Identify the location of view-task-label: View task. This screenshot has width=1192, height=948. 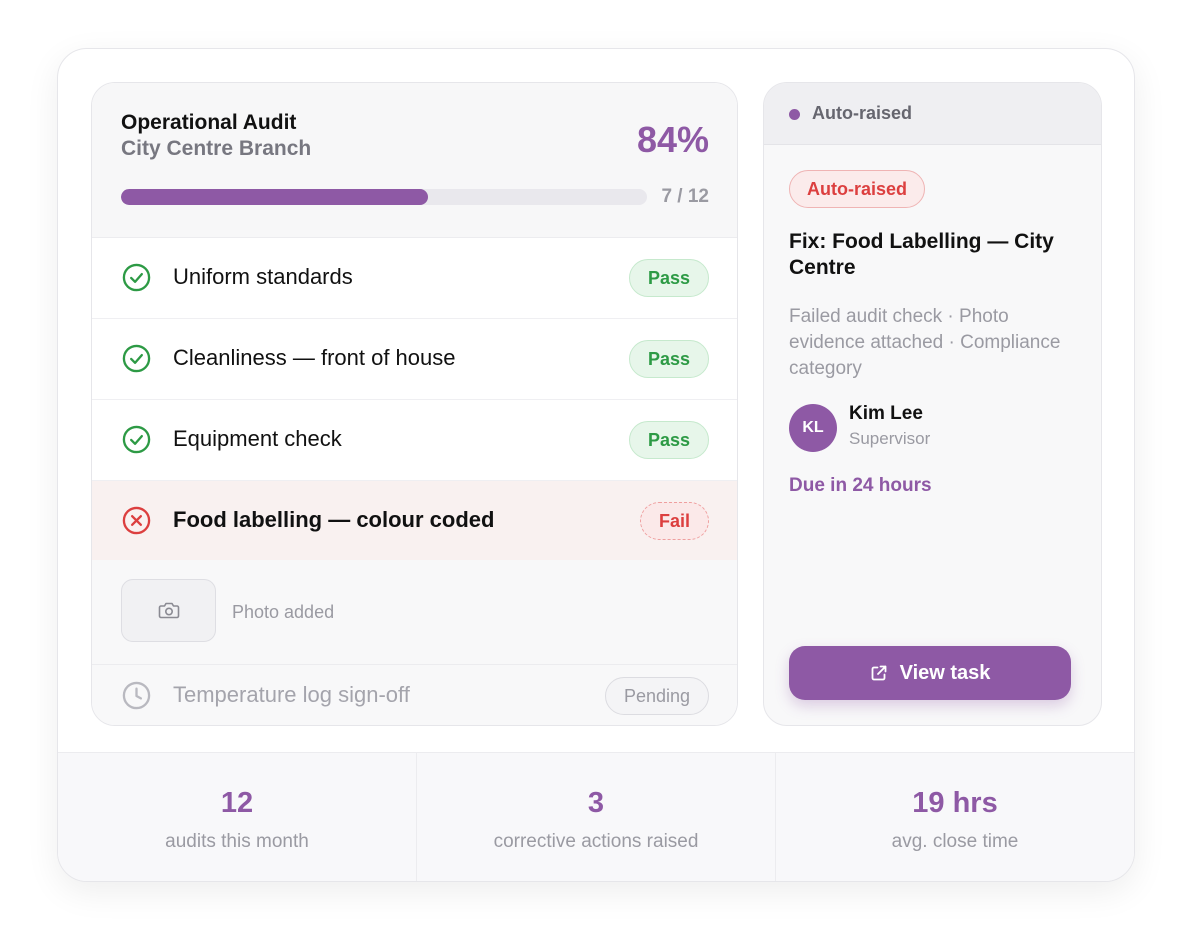
(945, 672).